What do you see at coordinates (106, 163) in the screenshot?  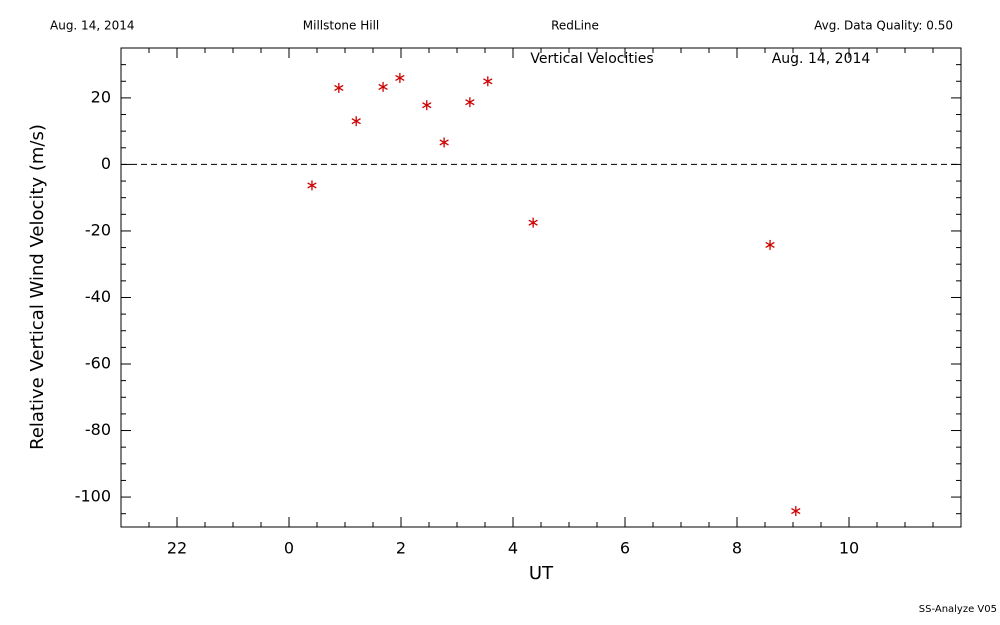 I see `y-tick-label: 0` at bounding box center [106, 163].